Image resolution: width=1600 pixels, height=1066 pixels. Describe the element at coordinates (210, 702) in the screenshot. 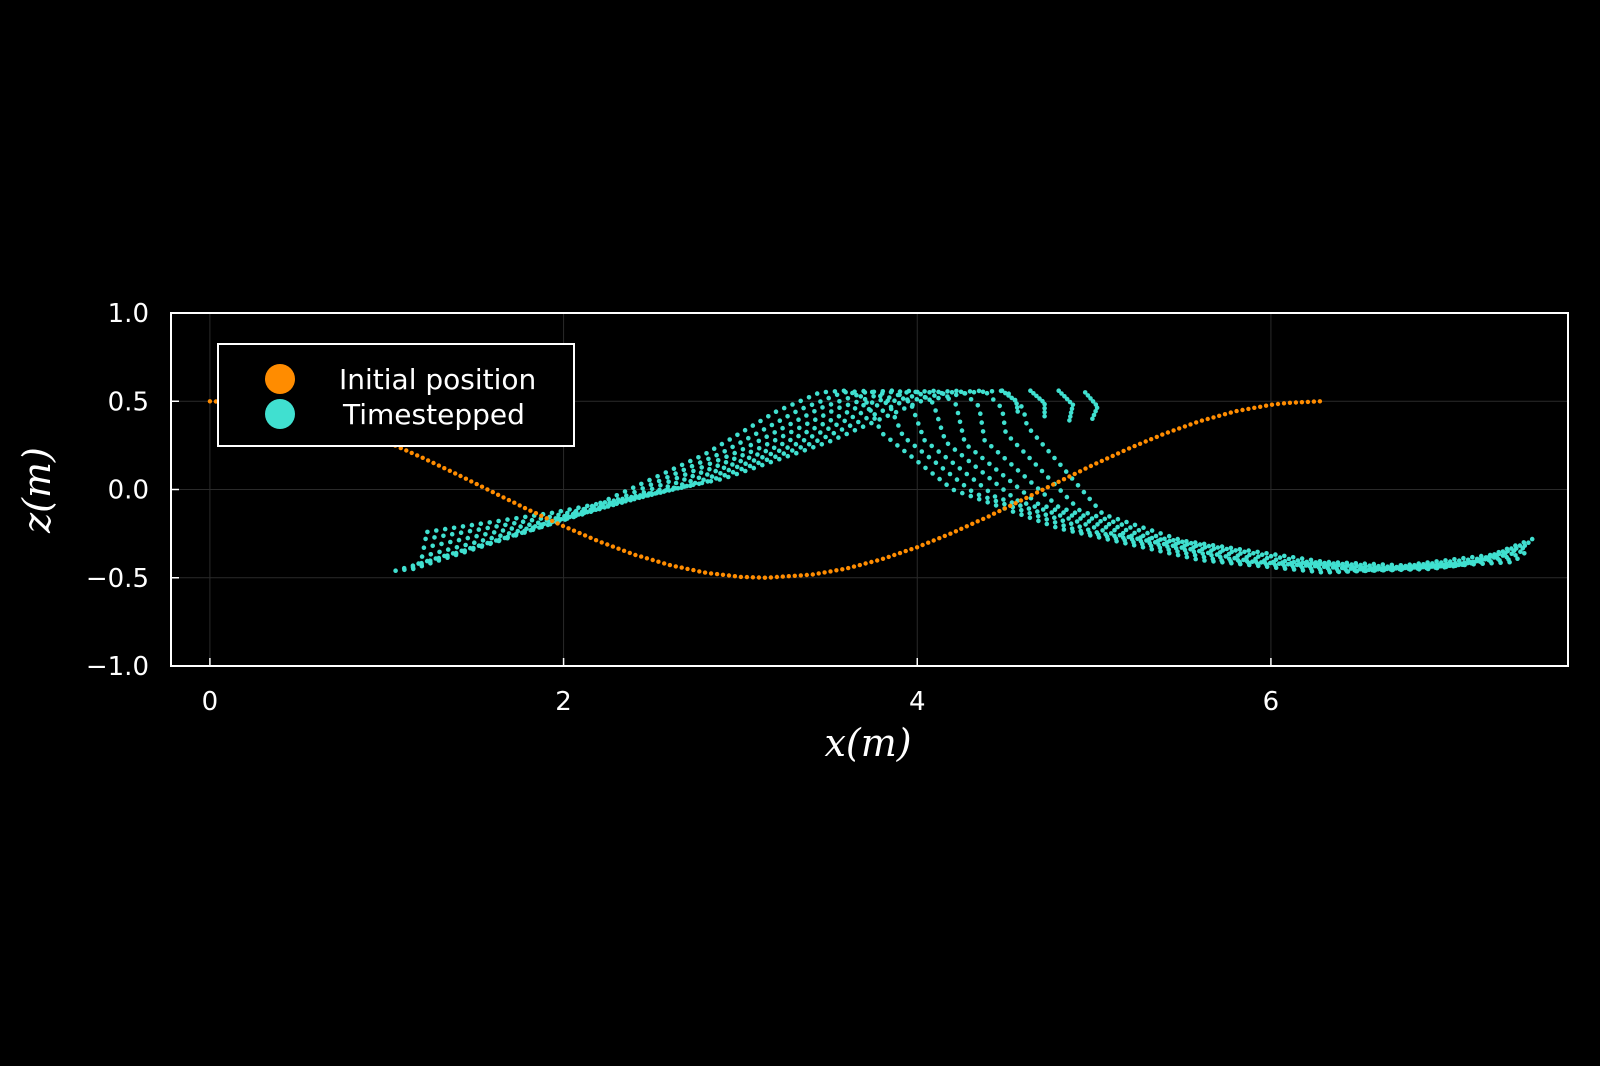

I see `x-tick-label: 0` at that location.